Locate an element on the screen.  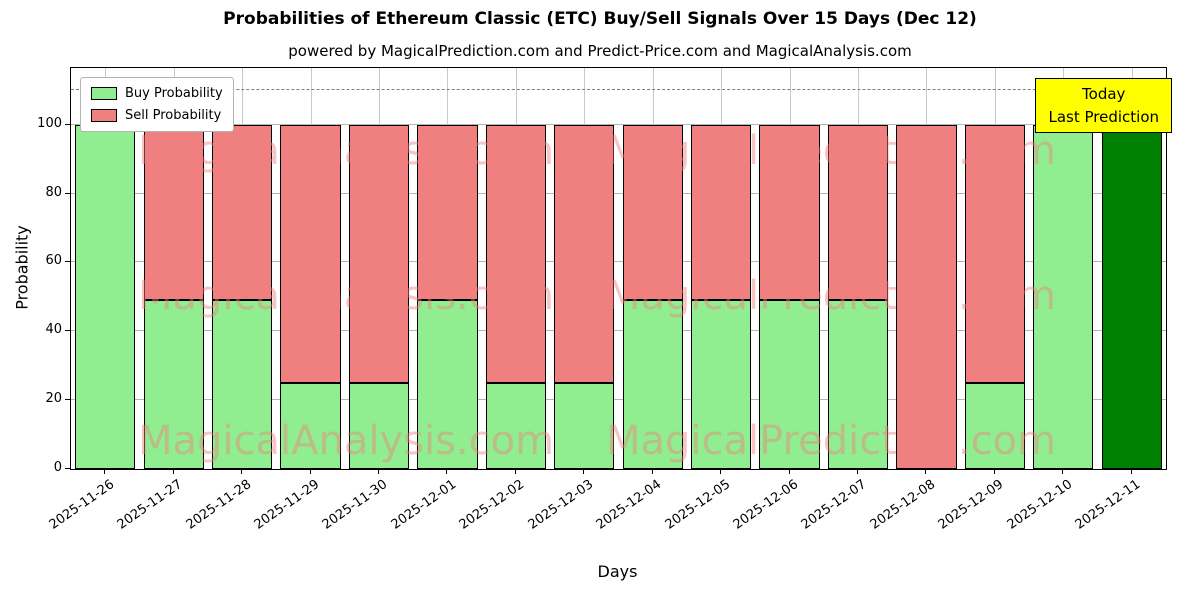
legend-item-sell: Sell Probability is located at coordinates (157, 115).